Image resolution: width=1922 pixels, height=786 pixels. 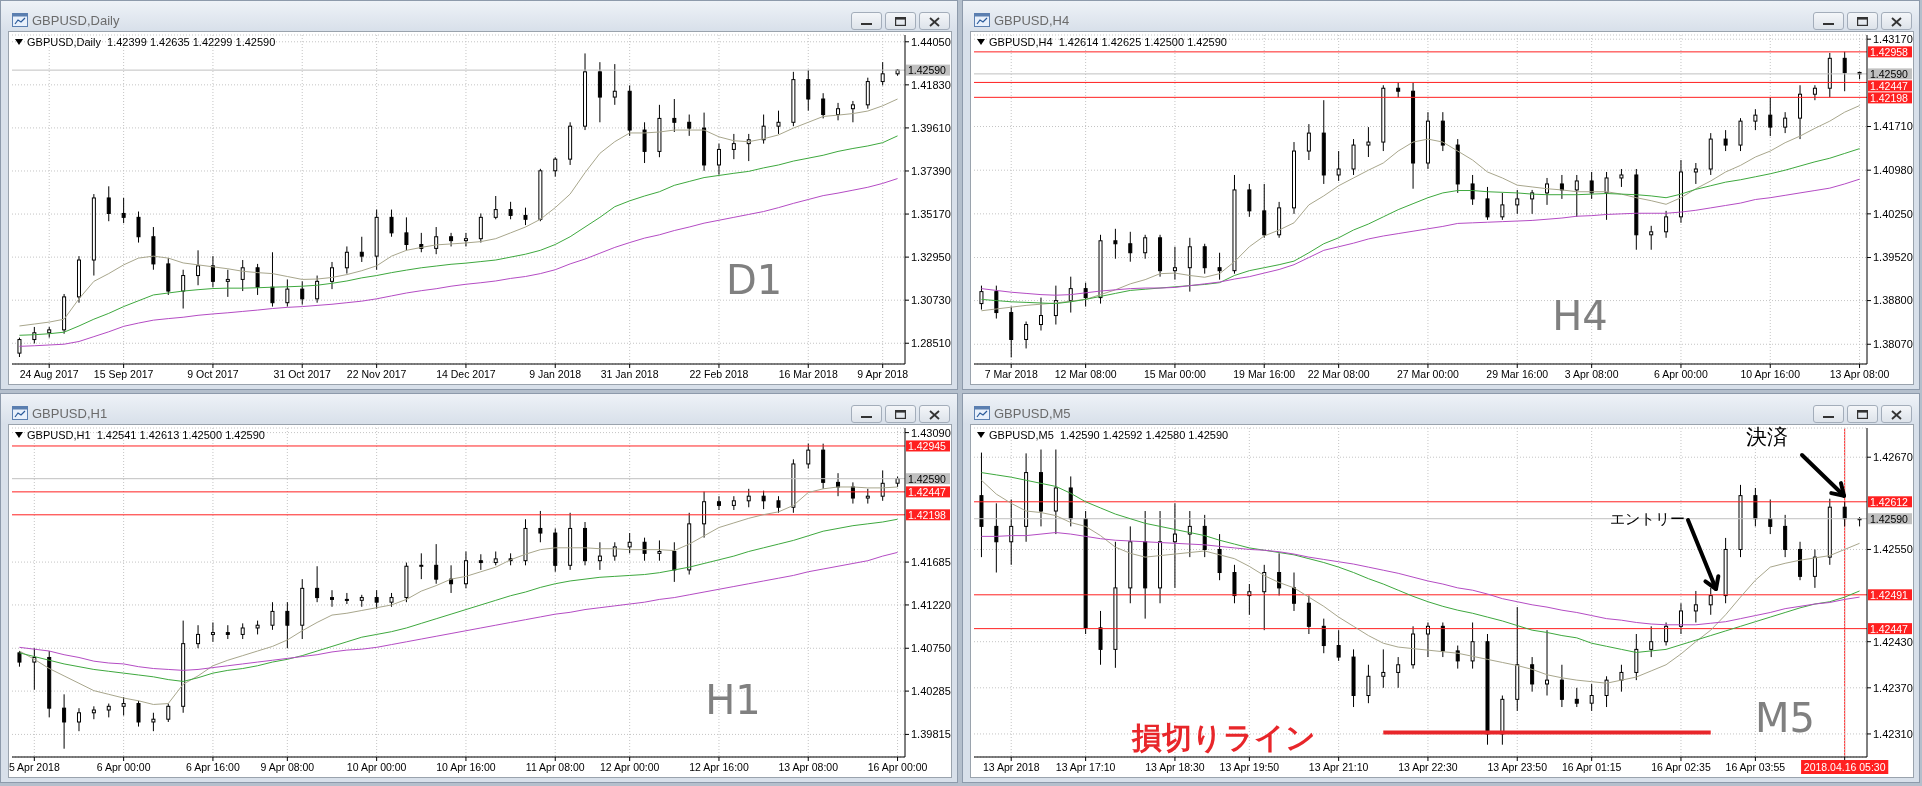 What do you see at coordinates (719, 767) in the screenshot?
I see `x-tick-label: 12 Apr 16:00` at bounding box center [719, 767].